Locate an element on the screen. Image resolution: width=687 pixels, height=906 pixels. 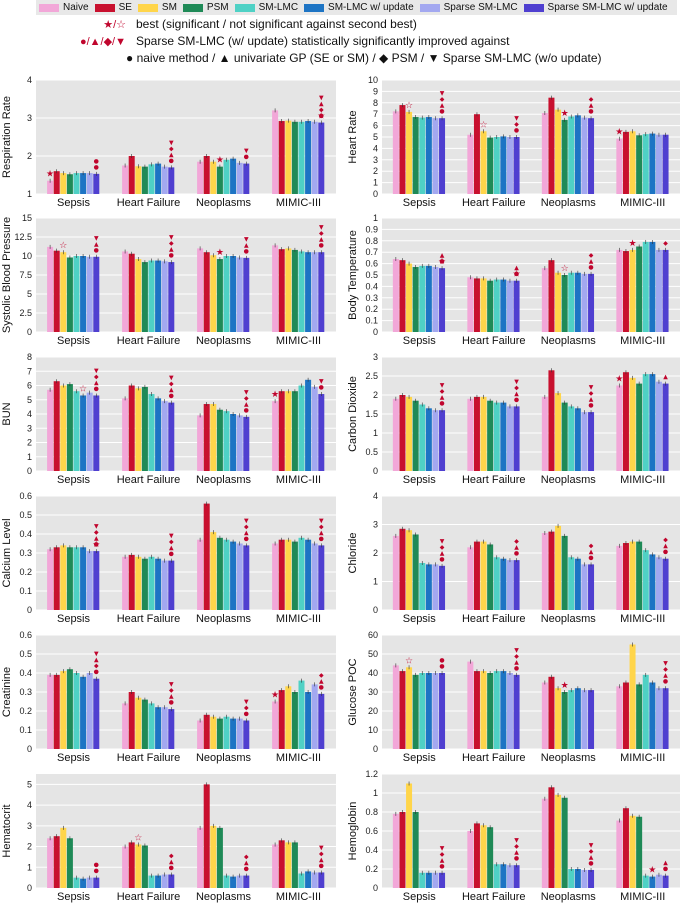
best-star-marker: ☆ is located at coordinates (321, 117).